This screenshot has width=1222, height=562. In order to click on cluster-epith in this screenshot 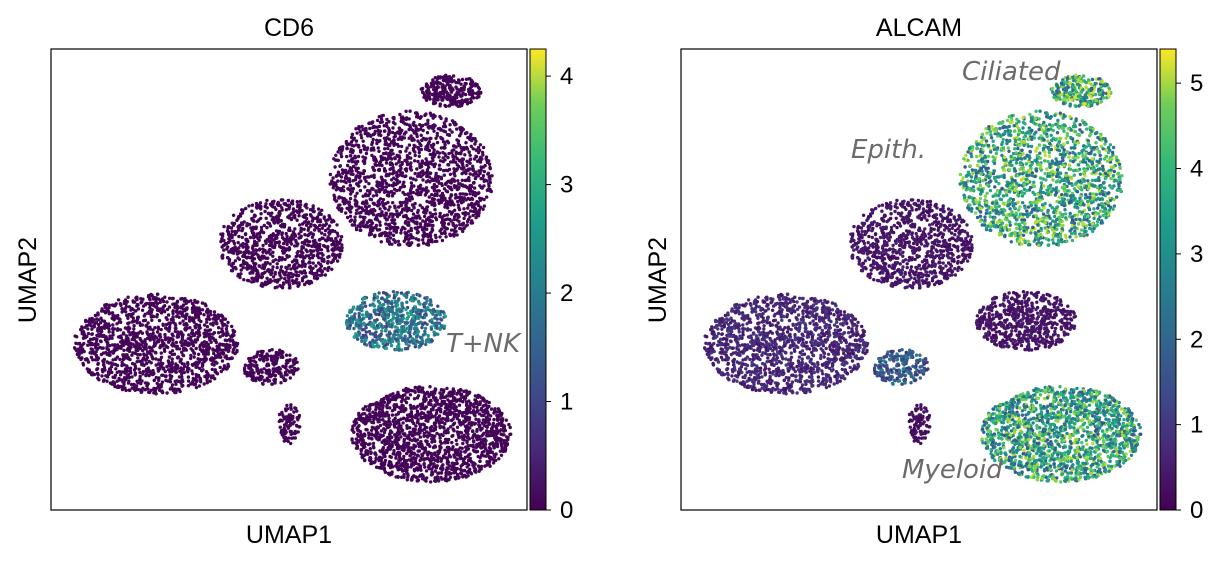, I will do `click(411, 178)`.